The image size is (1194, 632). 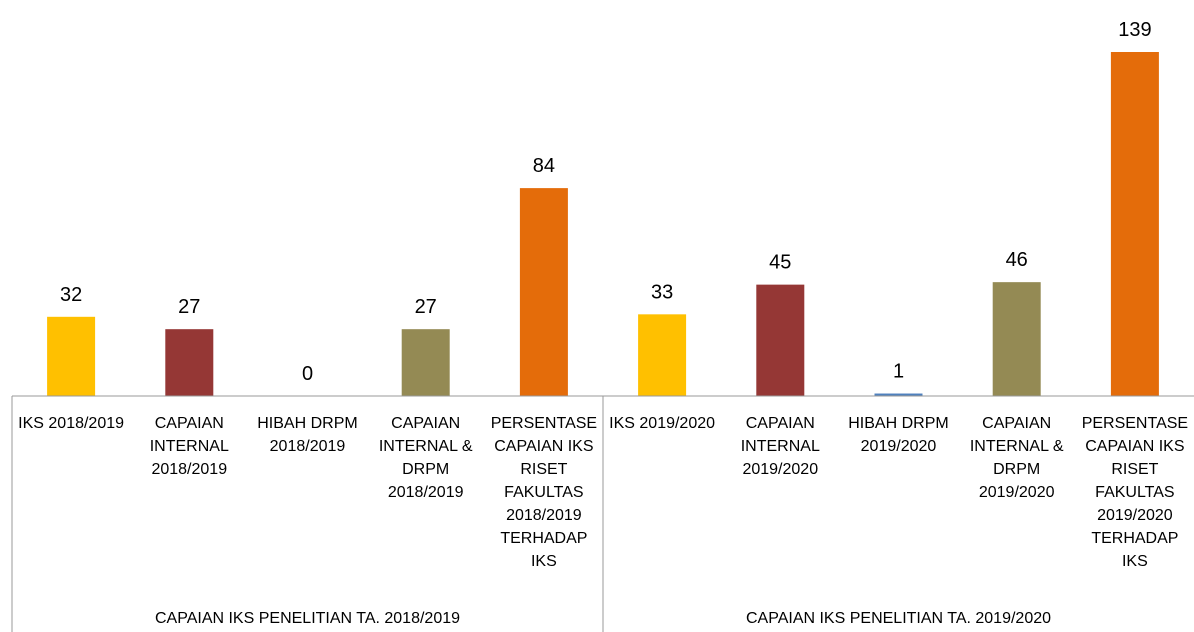 What do you see at coordinates (307, 374) in the screenshot?
I see `data-label: 0` at bounding box center [307, 374].